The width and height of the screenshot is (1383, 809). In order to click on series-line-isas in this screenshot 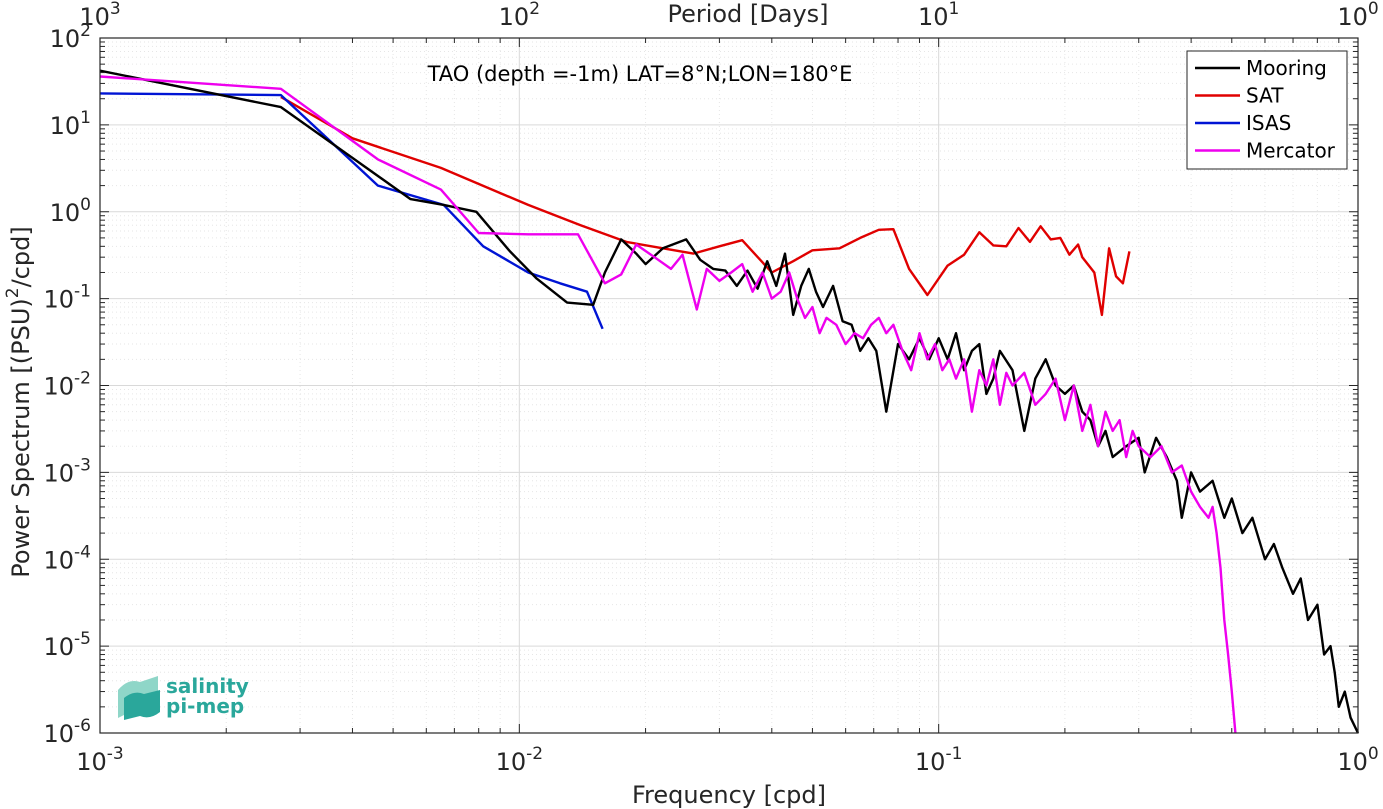, I will do `click(351, 211)`.